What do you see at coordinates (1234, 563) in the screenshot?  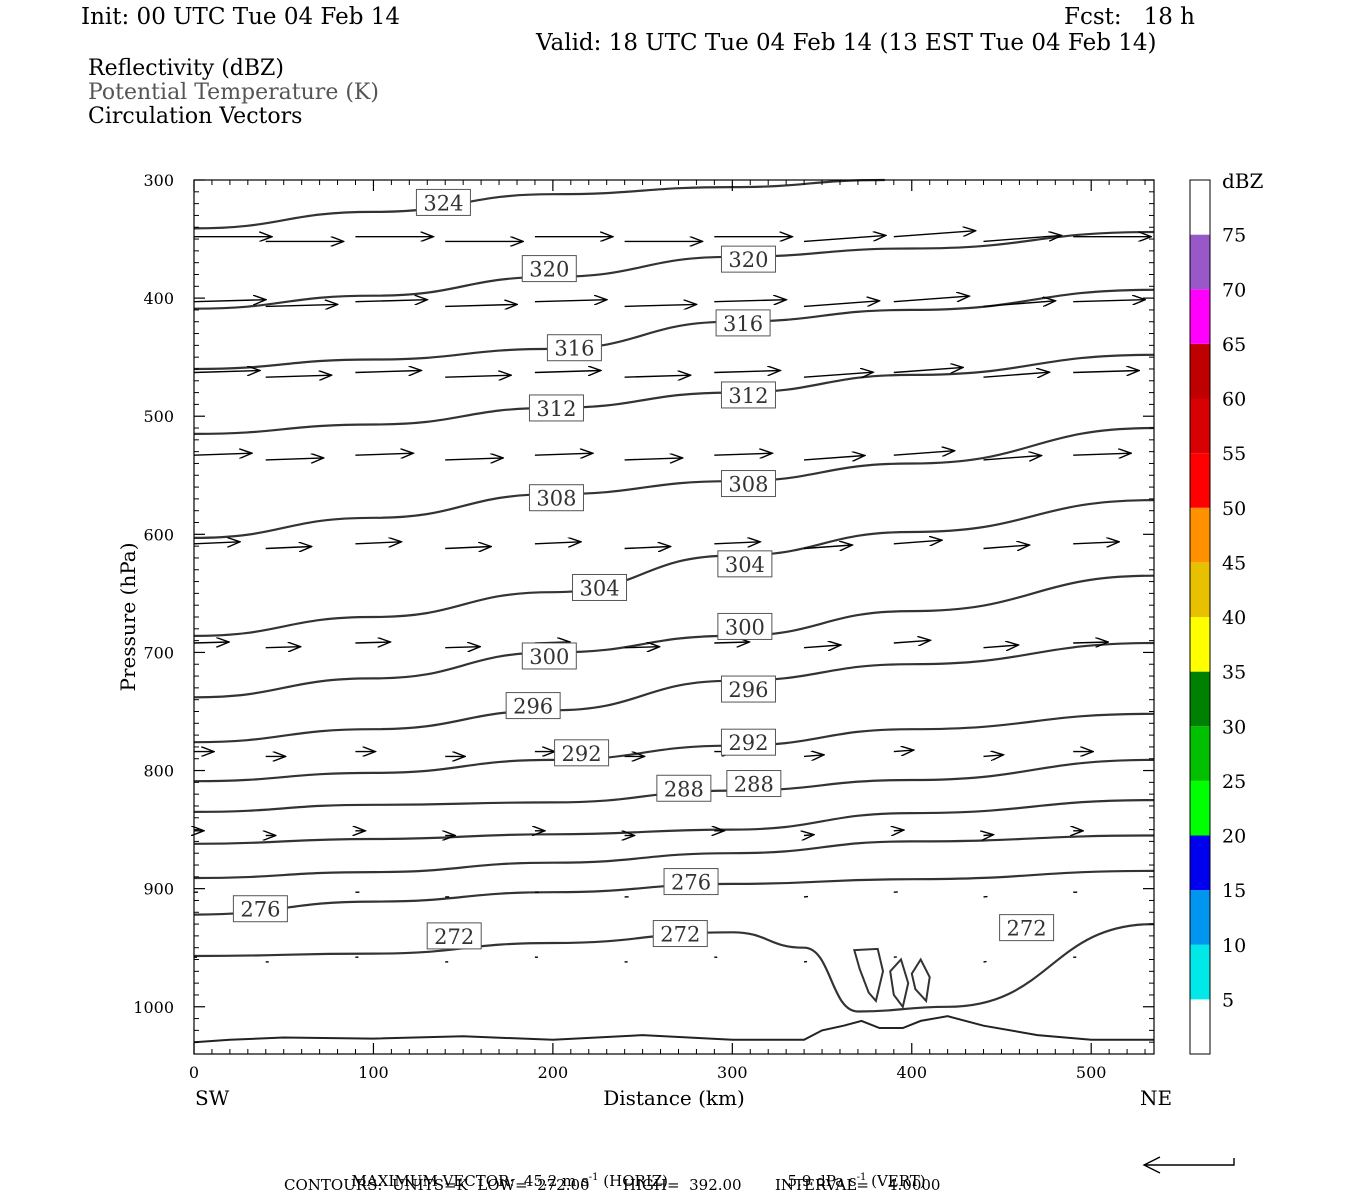 I see `colorbar-level-label: 45` at bounding box center [1234, 563].